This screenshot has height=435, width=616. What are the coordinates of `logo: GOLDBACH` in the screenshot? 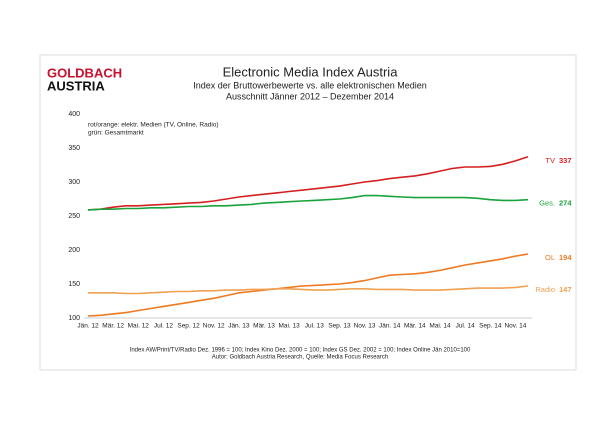 It's located at (84, 72).